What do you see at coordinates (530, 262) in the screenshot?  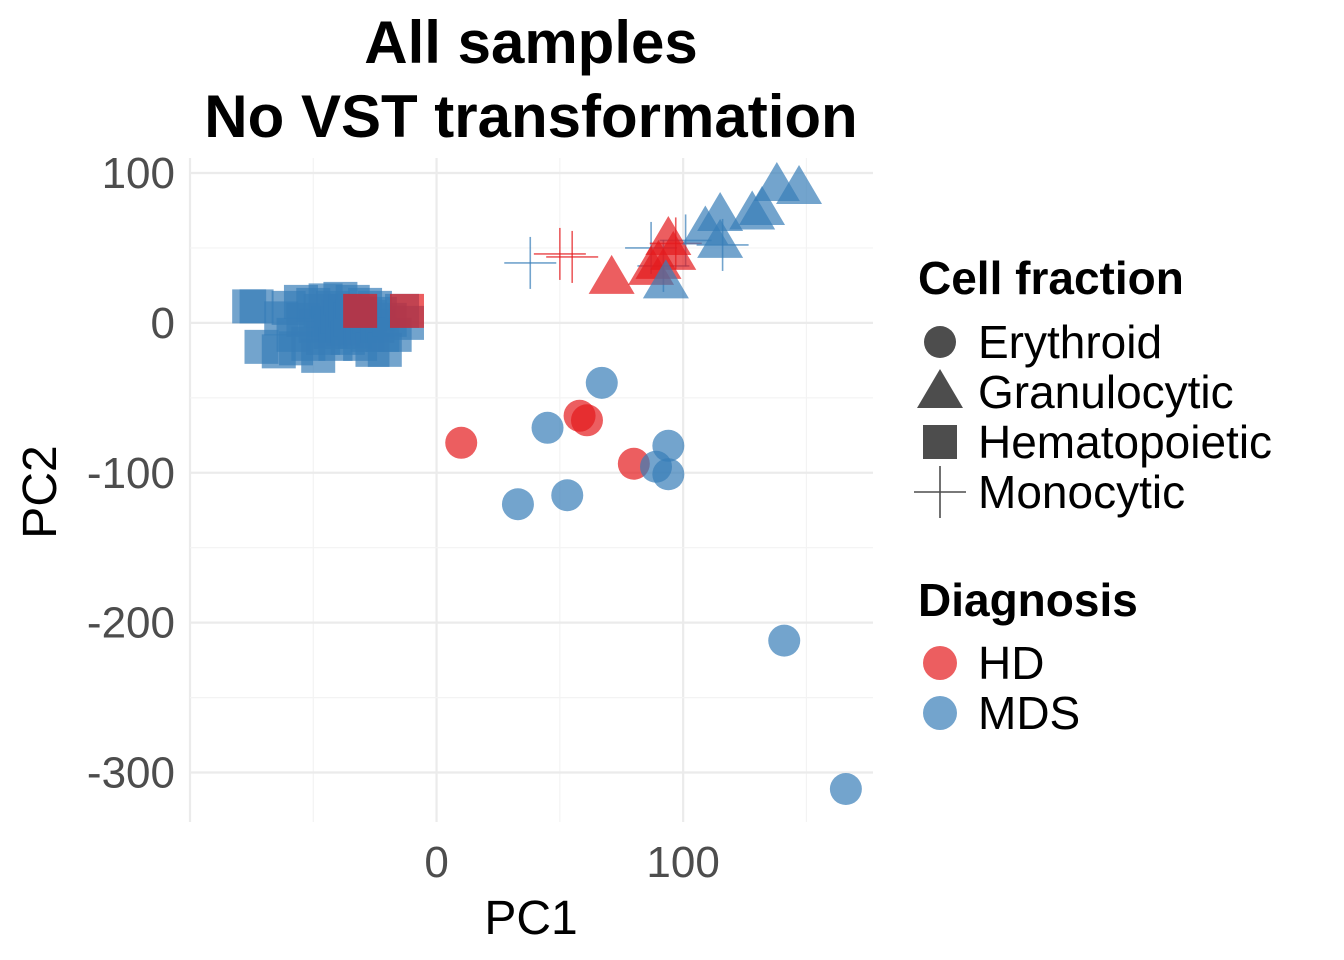 I see `point-cross-mds` at bounding box center [530, 262].